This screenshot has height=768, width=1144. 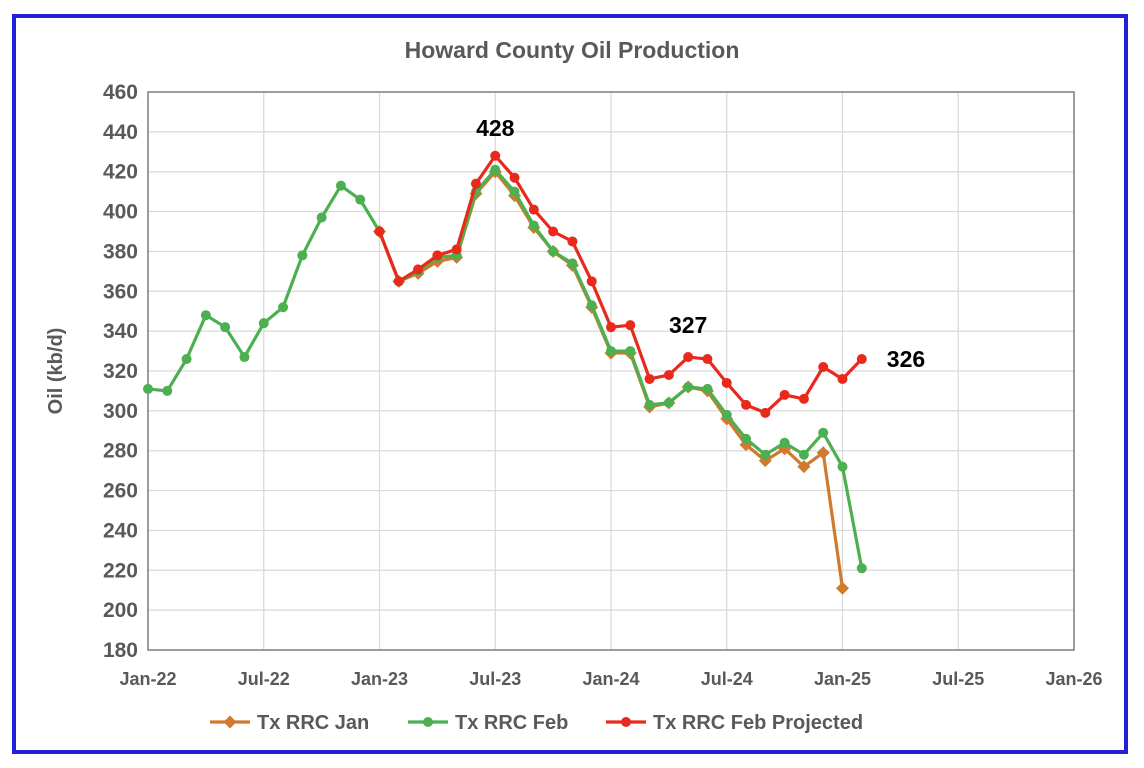 What do you see at coordinates (120, 331) in the screenshot?
I see `y-tick-label: 340` at bounding box center [120, 331].